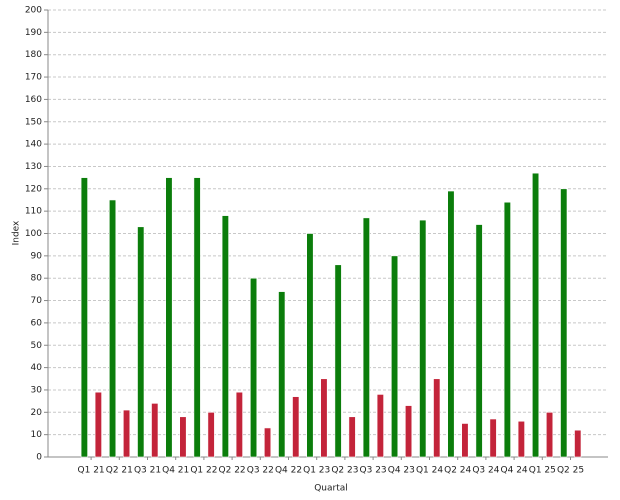  Describe the element at coordinates (119, 471) in the screenshot. I see `x-tick-label: Q2 21` at that location.